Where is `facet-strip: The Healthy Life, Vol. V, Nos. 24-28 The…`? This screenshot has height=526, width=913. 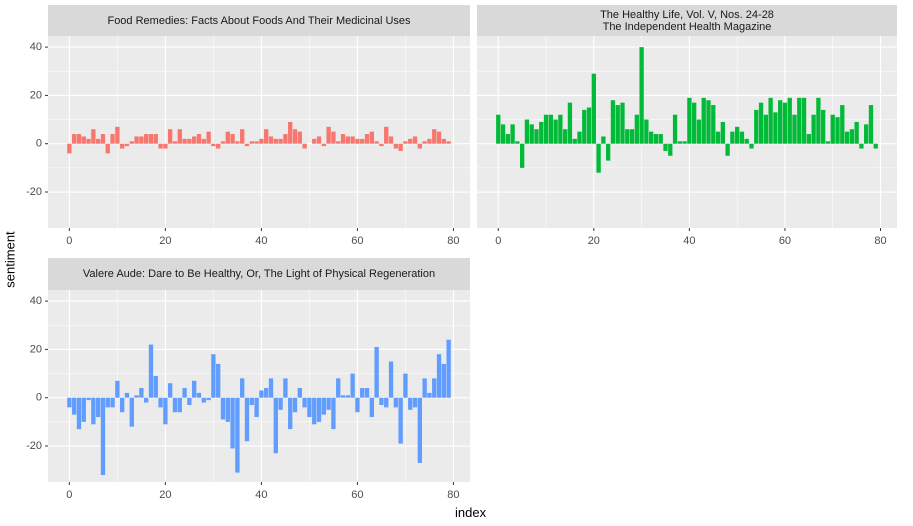 facet-strip: The Healthy Life, Vol. V, Nos. 24-28 The… is located at coordinates (687, 20).